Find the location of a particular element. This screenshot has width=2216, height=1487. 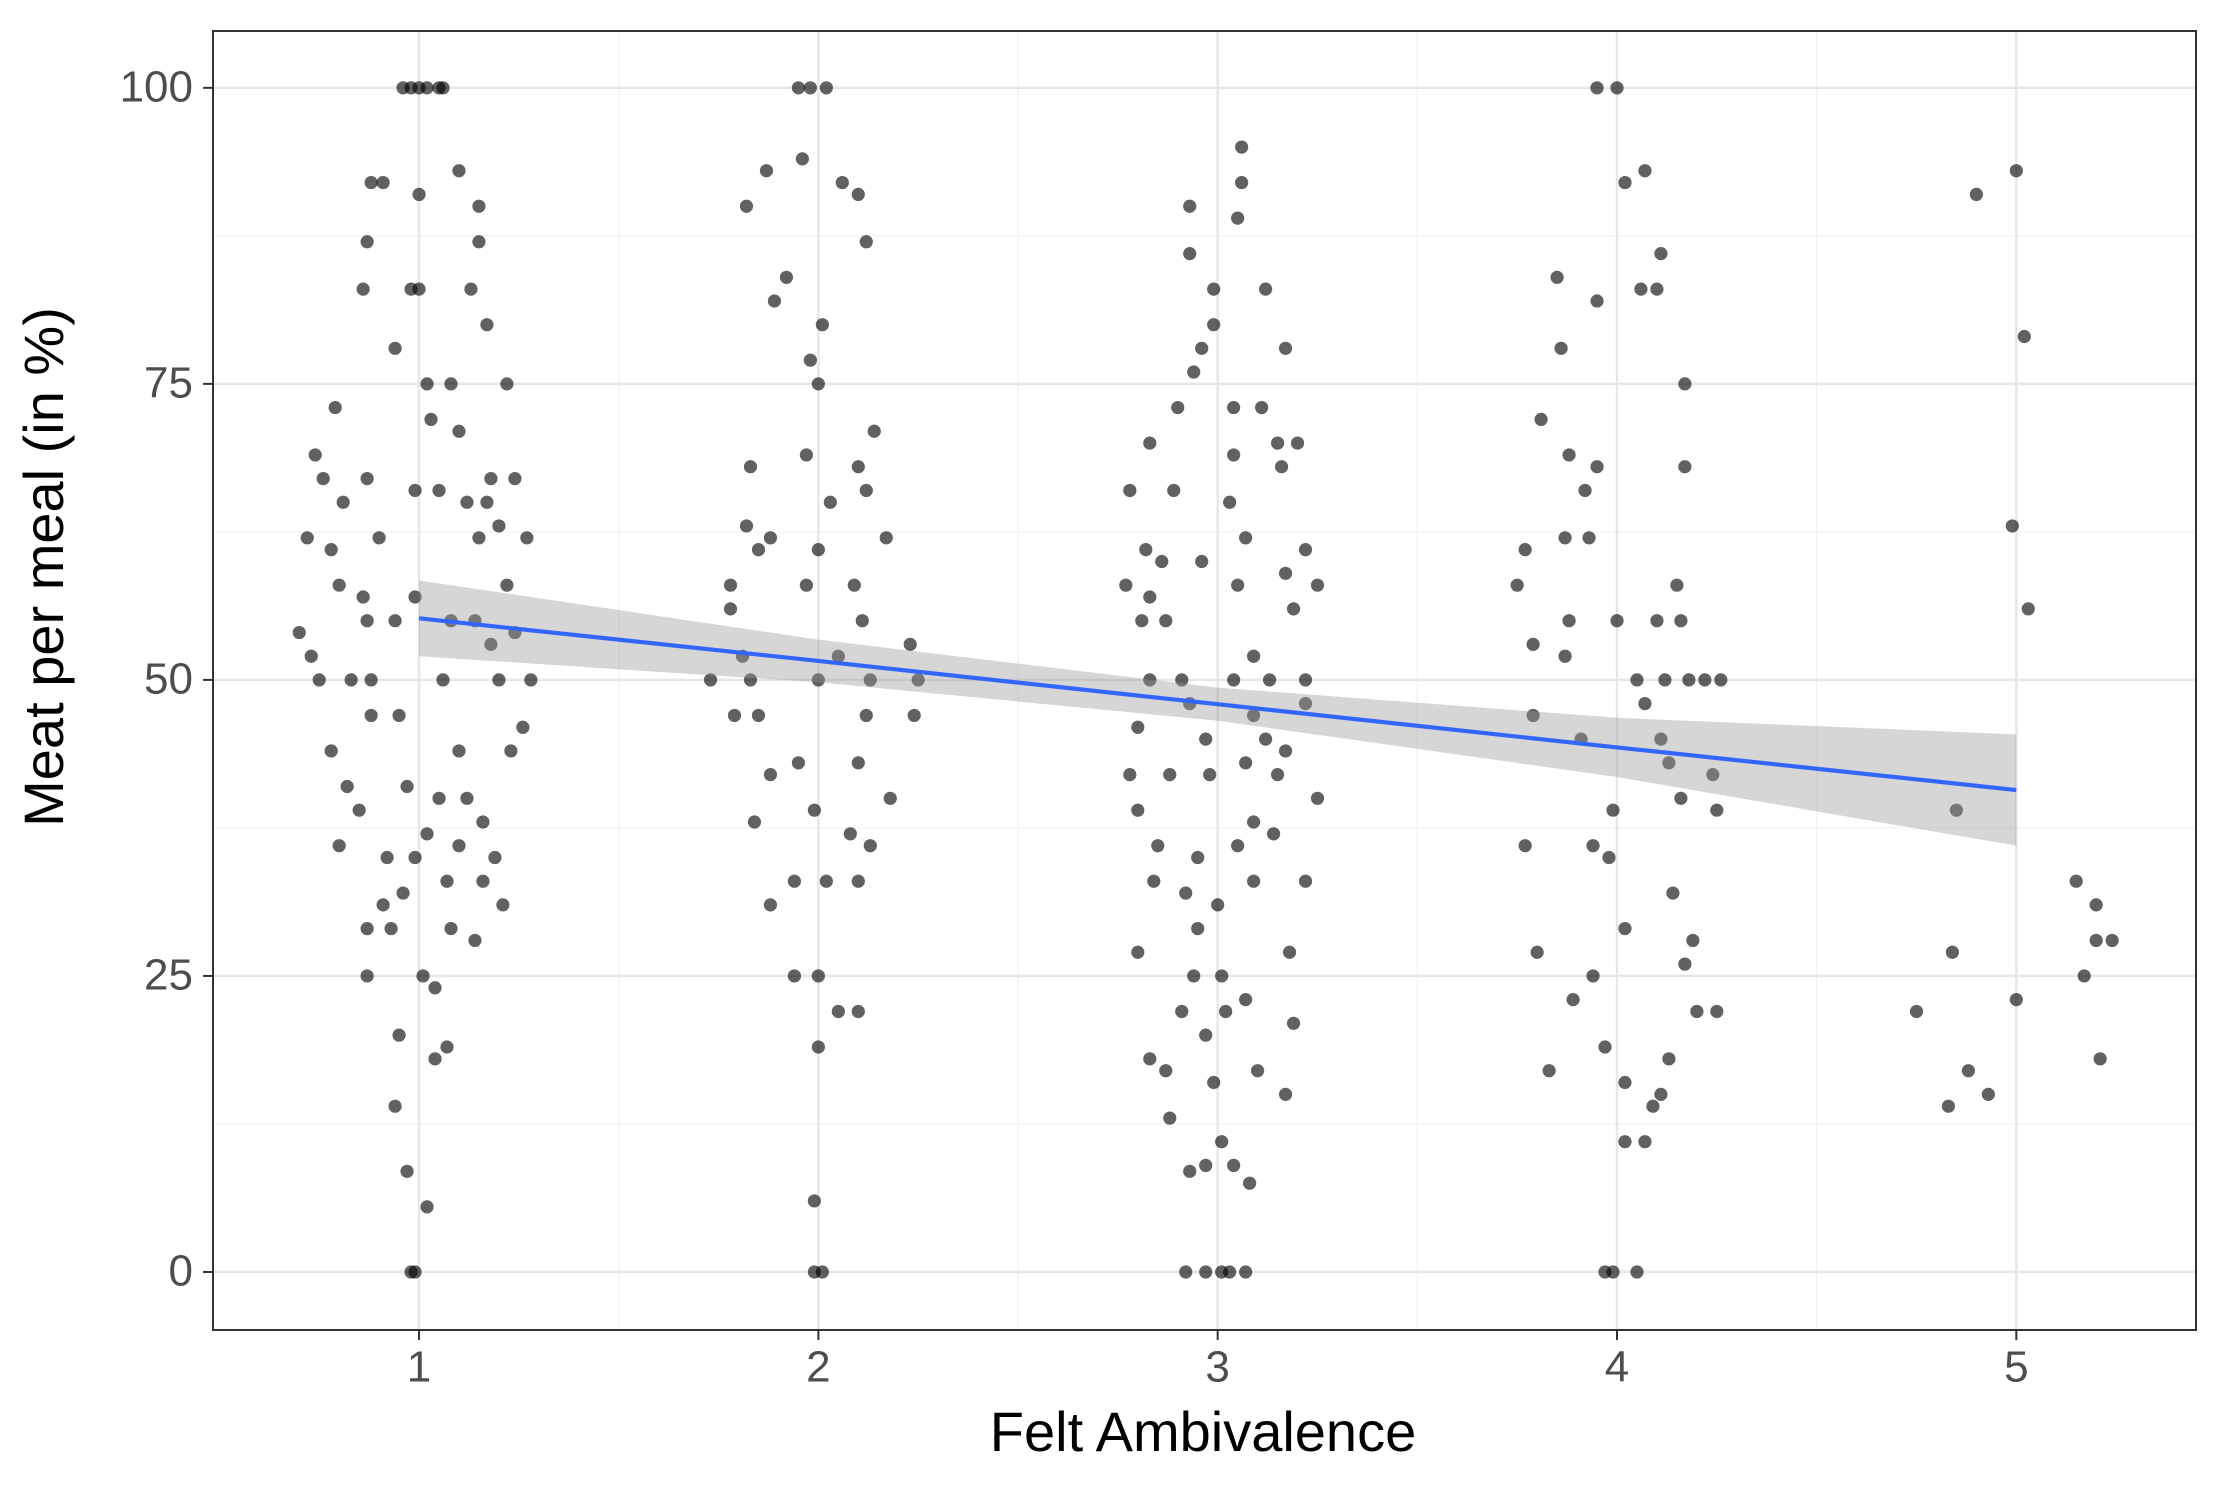

x-tick-label: 3 is located at coordinates (1217, 1367).